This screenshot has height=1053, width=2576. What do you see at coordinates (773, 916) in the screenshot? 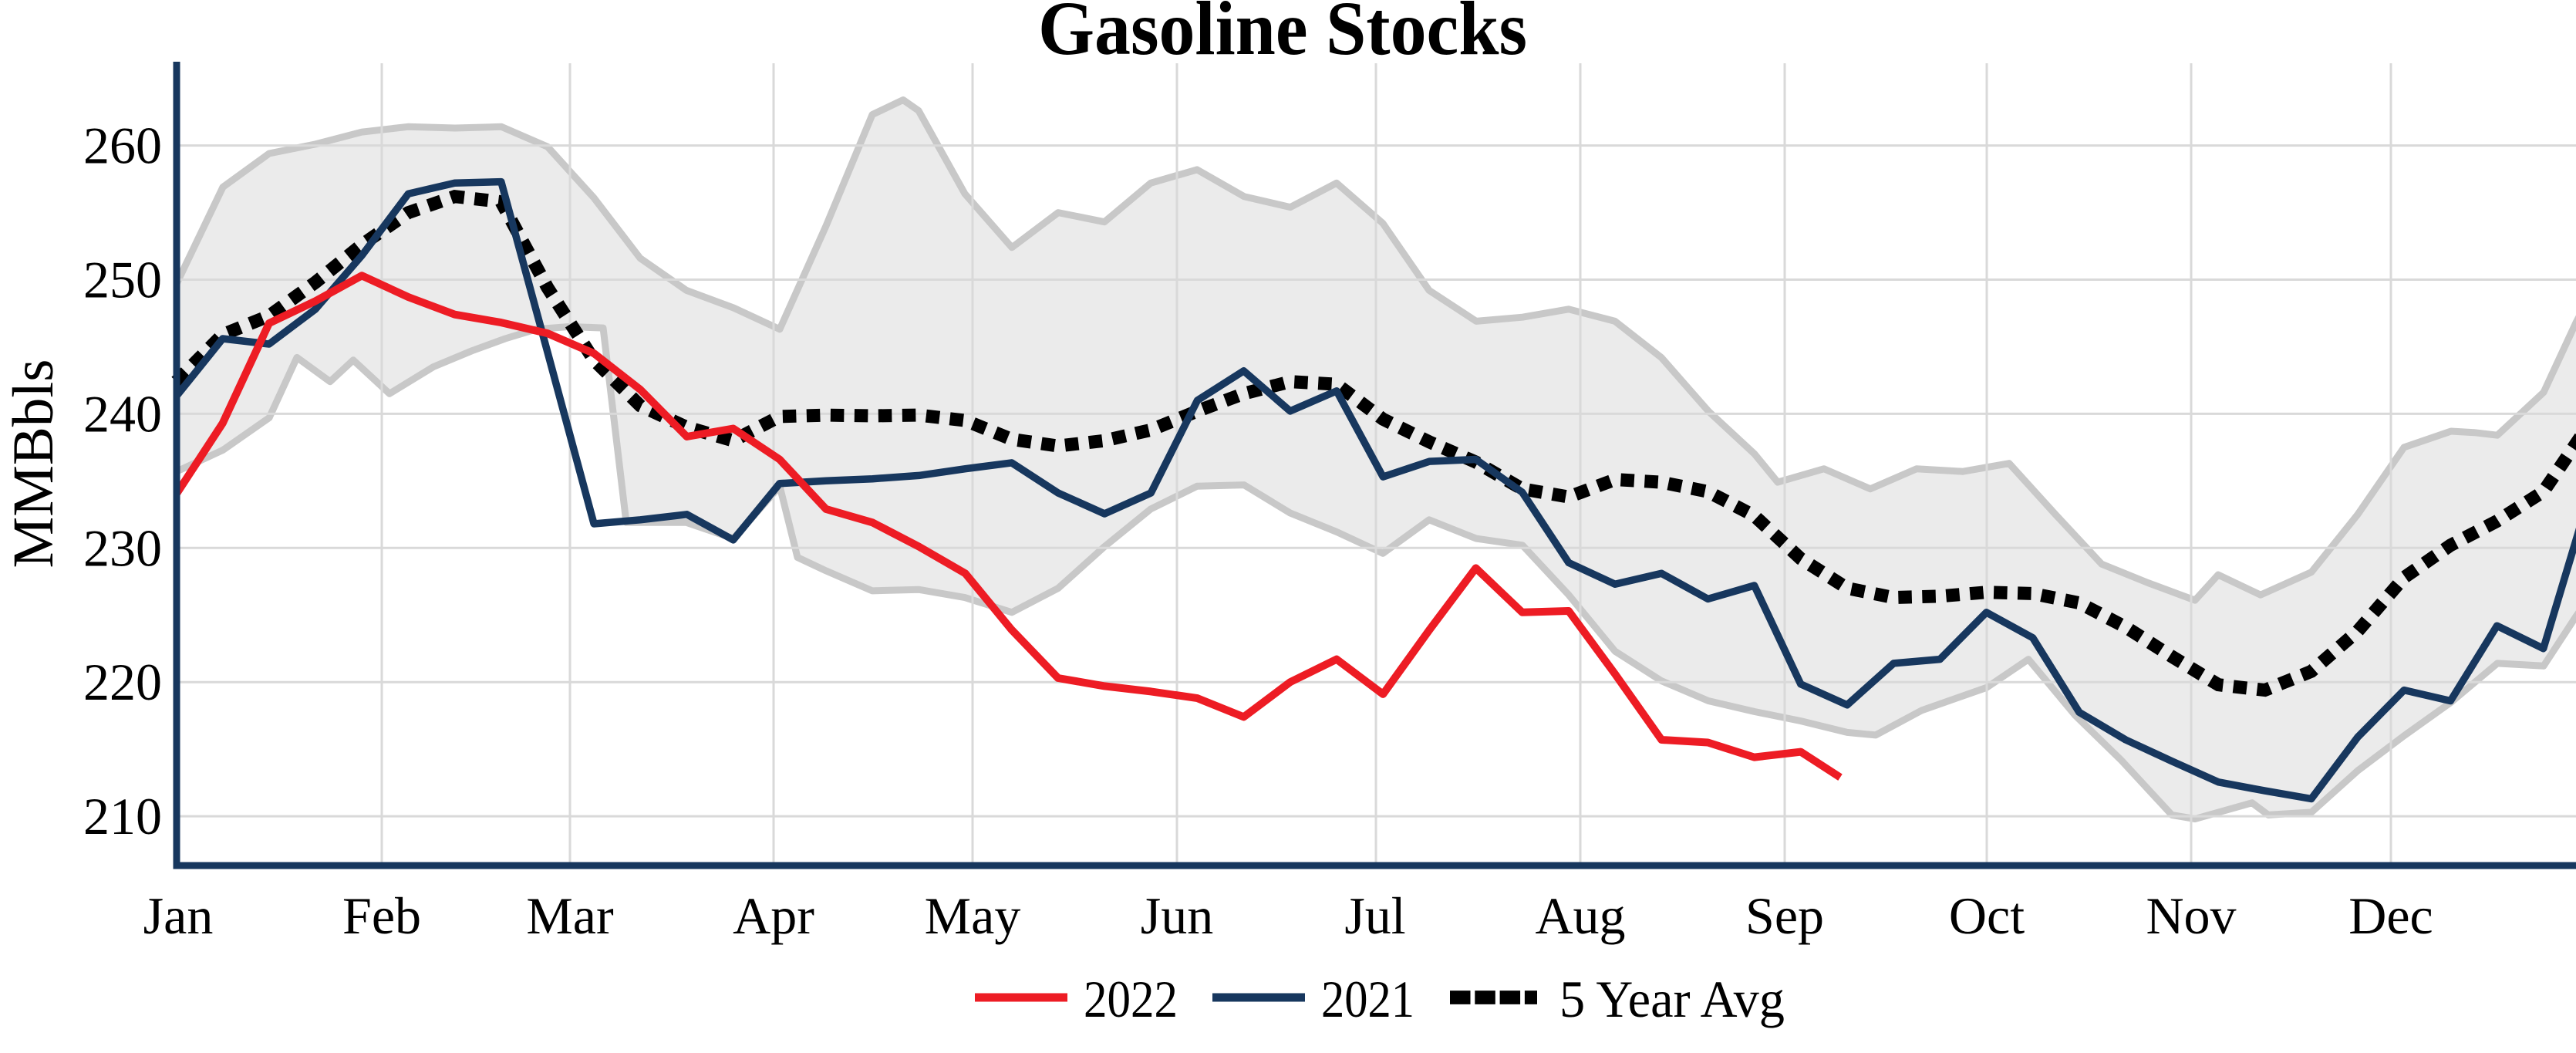
I see `svg-text: Apr` at bounding box center [773, 916].